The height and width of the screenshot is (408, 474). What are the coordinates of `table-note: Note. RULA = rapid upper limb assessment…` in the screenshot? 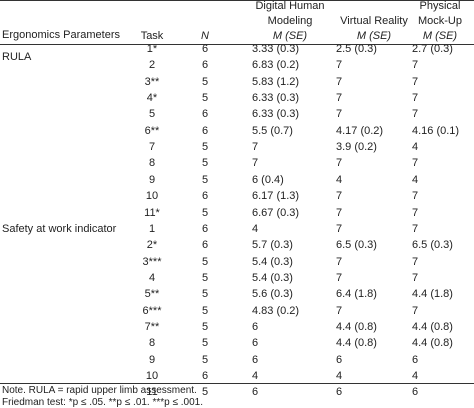 It's located at (99, 390).